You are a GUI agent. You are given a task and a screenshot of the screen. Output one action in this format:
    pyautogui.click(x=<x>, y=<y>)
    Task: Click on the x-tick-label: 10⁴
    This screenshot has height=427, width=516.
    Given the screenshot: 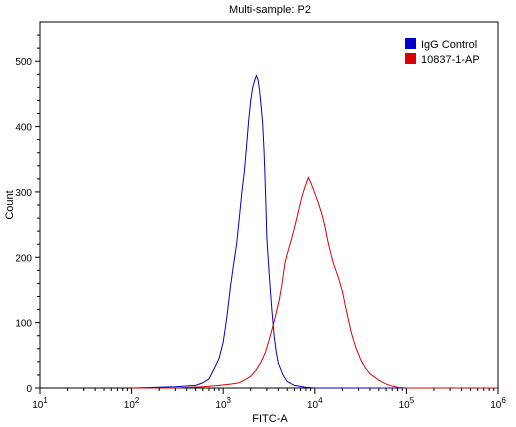 What is the action you would take?
    pyautogui.click(x=315, y=403)
    